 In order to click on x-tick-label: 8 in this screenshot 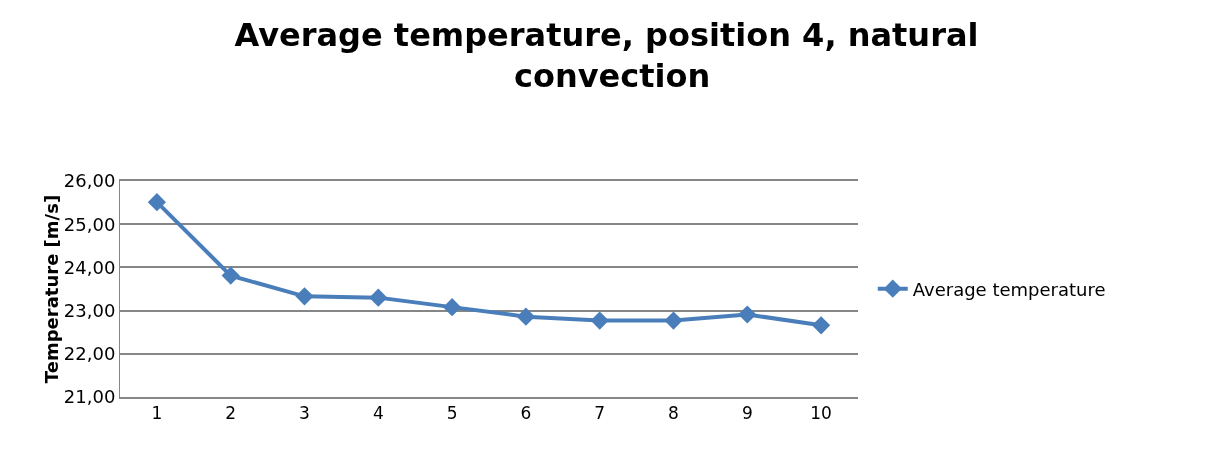, I will do `click(673, 413)`.